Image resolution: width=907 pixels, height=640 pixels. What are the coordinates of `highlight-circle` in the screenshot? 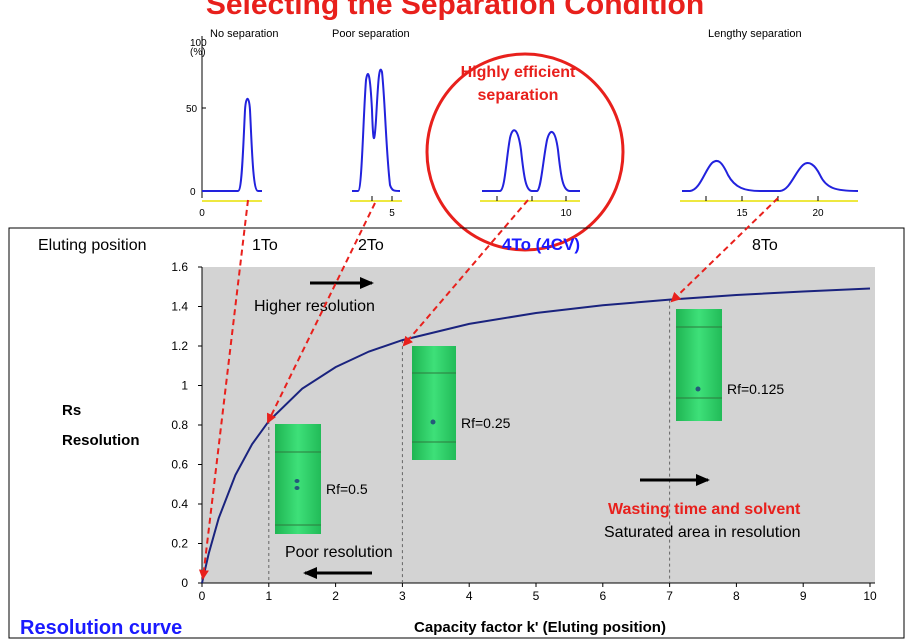 It's located at (525, 152).